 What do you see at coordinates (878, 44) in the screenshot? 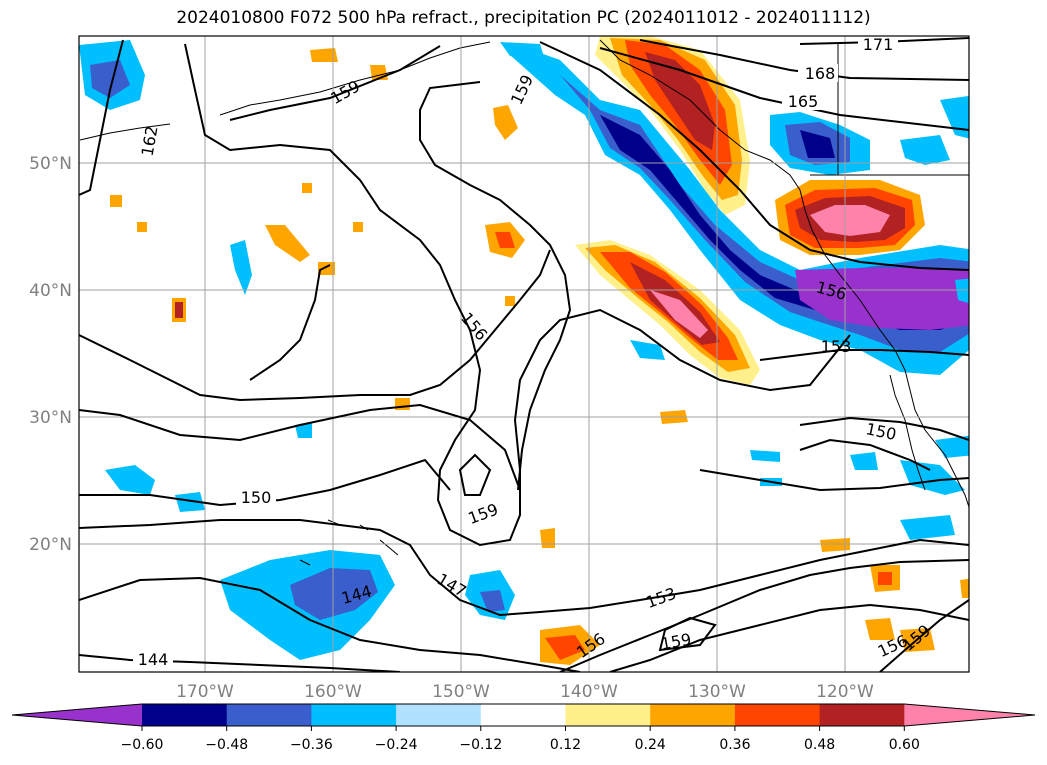
I see `contour-label: 171` at bounding box center [878, 44].